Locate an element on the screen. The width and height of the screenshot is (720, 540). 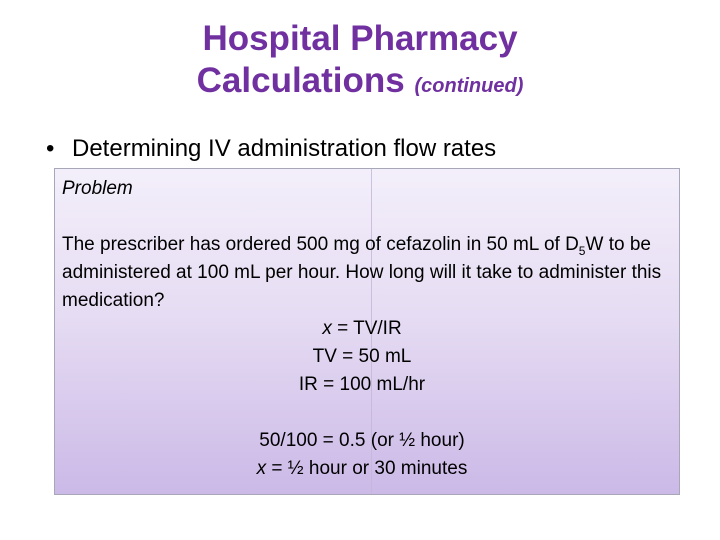
calc-line: 50/100 = 0.5 (or ½ hour) is located at coordinates (362, 440).